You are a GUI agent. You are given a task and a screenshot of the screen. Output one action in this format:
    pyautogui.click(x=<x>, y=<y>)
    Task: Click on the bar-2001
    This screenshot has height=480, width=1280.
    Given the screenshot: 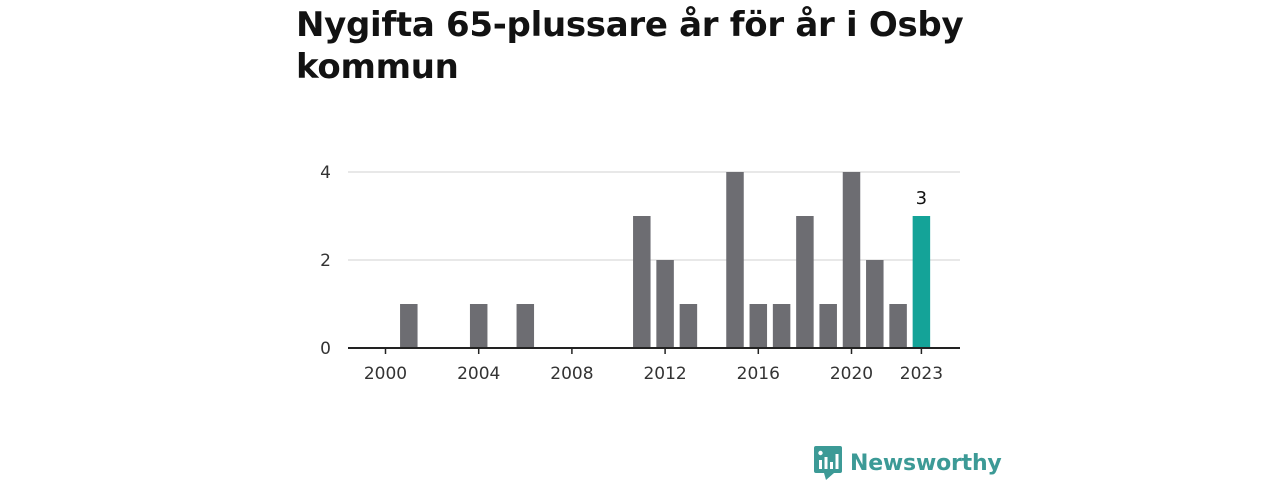 What is the action you would take?
    pyautogui.click(x=409, y=326)
    